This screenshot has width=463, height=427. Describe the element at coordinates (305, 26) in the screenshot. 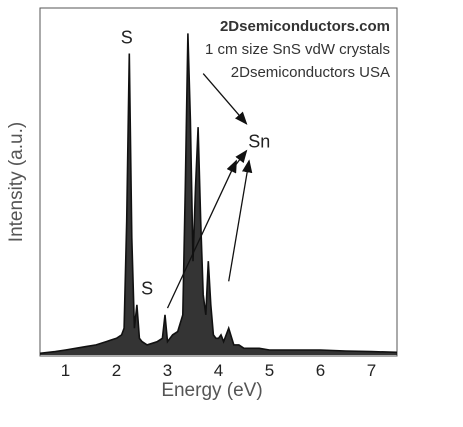

I see `brand-text: 2Dsemiconductors.com` at that location.